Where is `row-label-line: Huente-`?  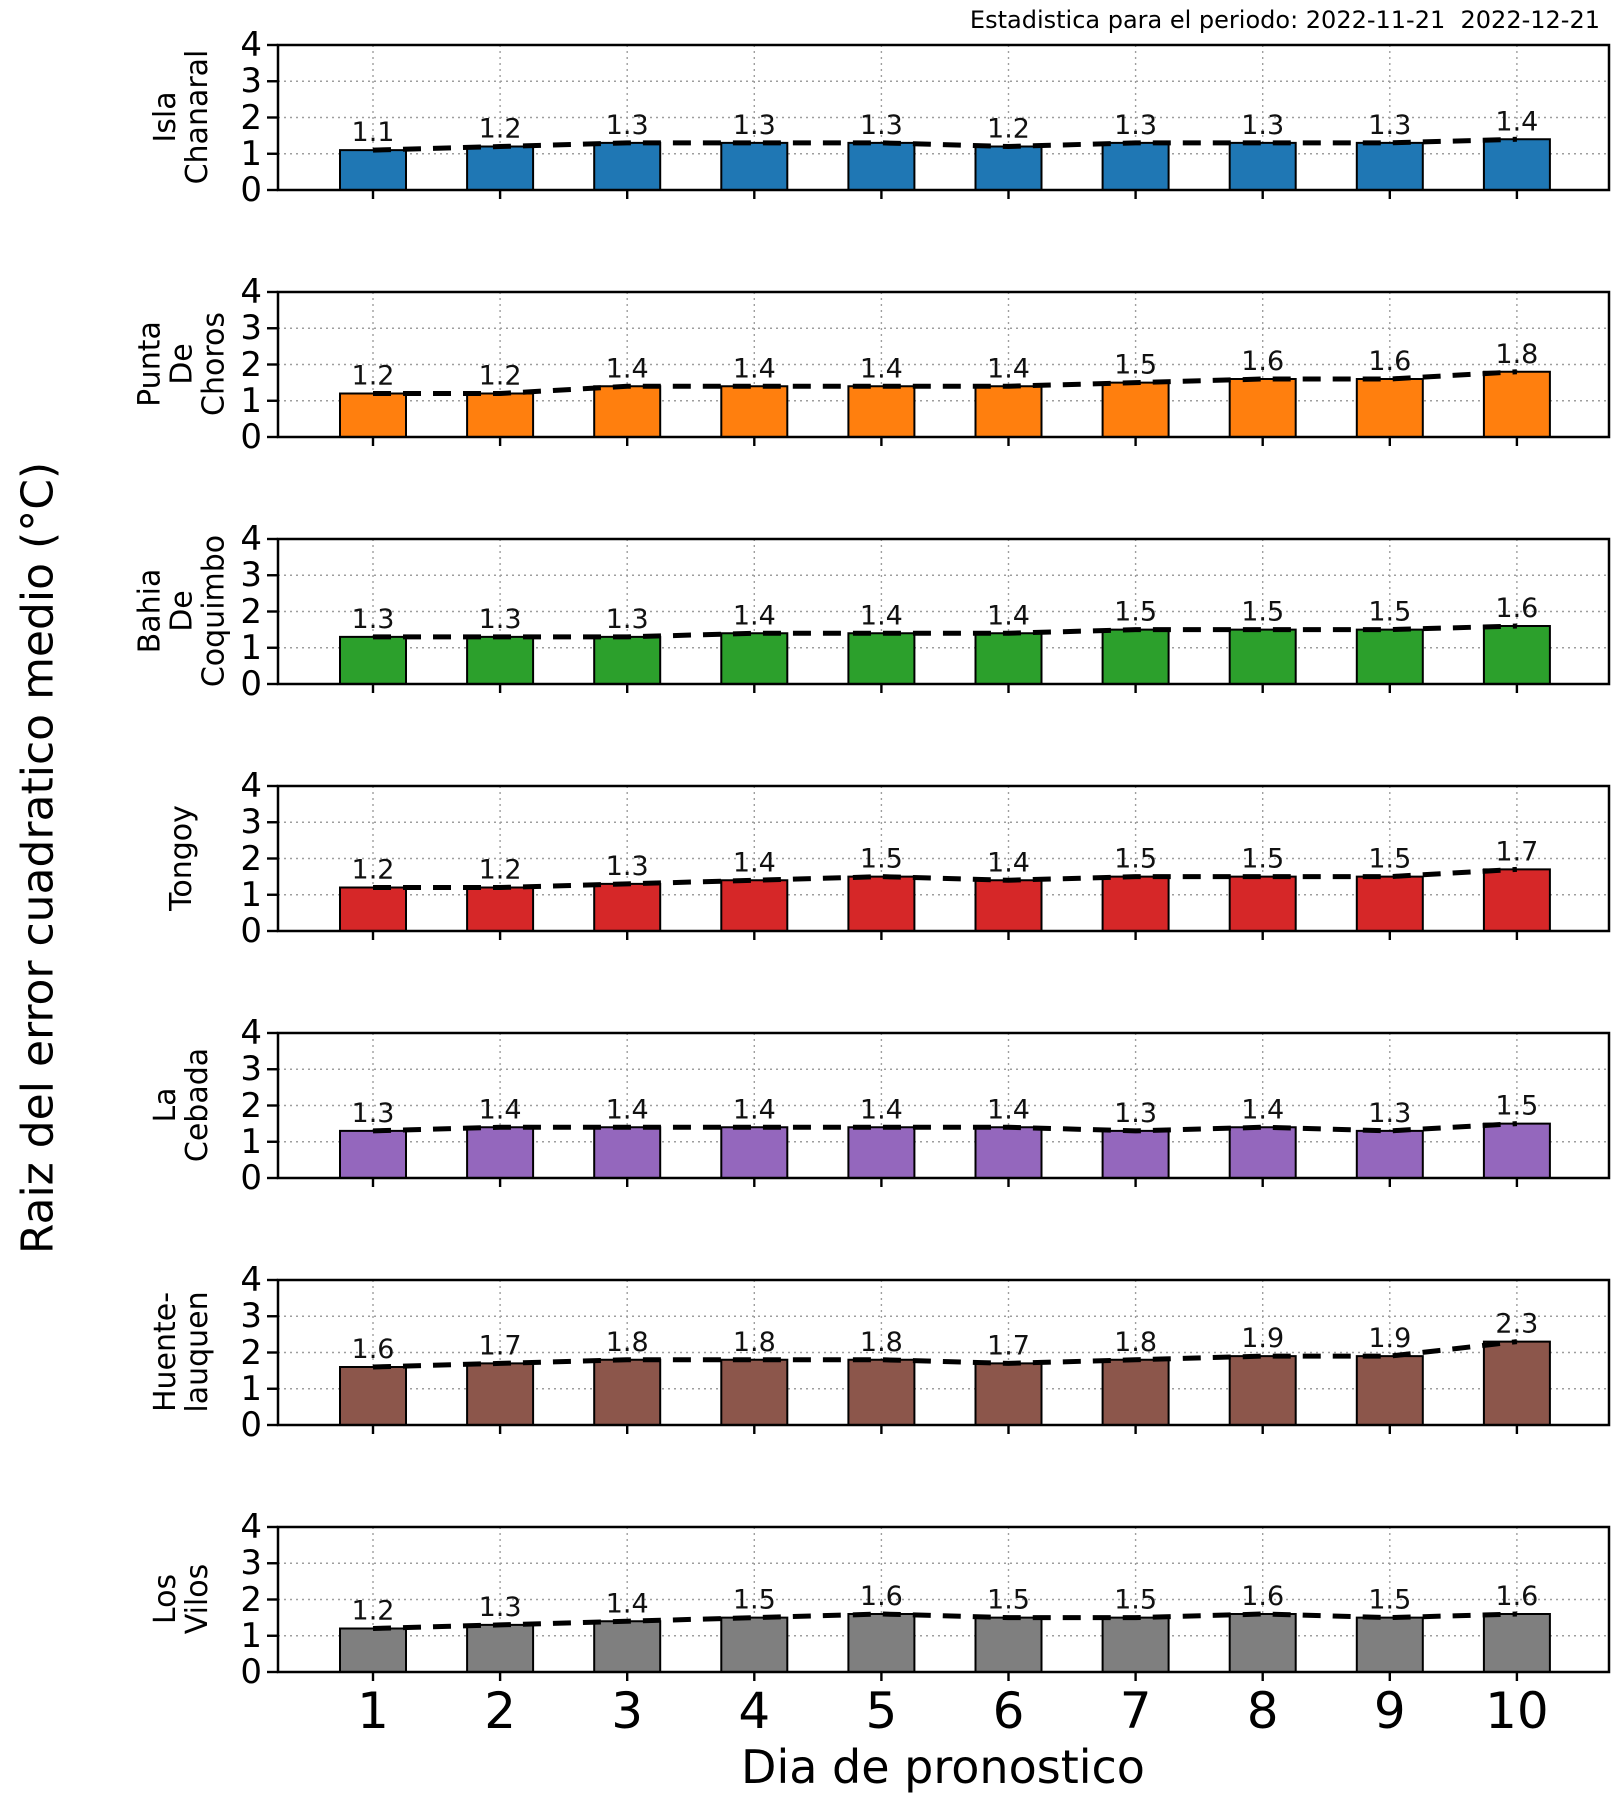
row-label-line: Huente- is located at coordinates (166, 1352).